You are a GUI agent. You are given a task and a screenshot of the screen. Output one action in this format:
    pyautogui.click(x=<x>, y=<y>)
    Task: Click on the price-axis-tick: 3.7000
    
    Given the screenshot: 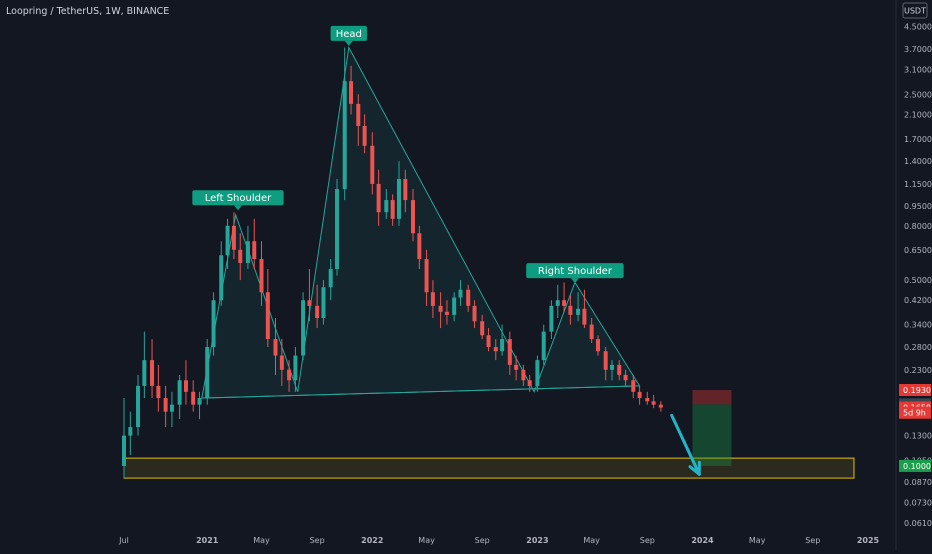 What is the action you would take?
    pyautogui.click(x=918, y=49)
    